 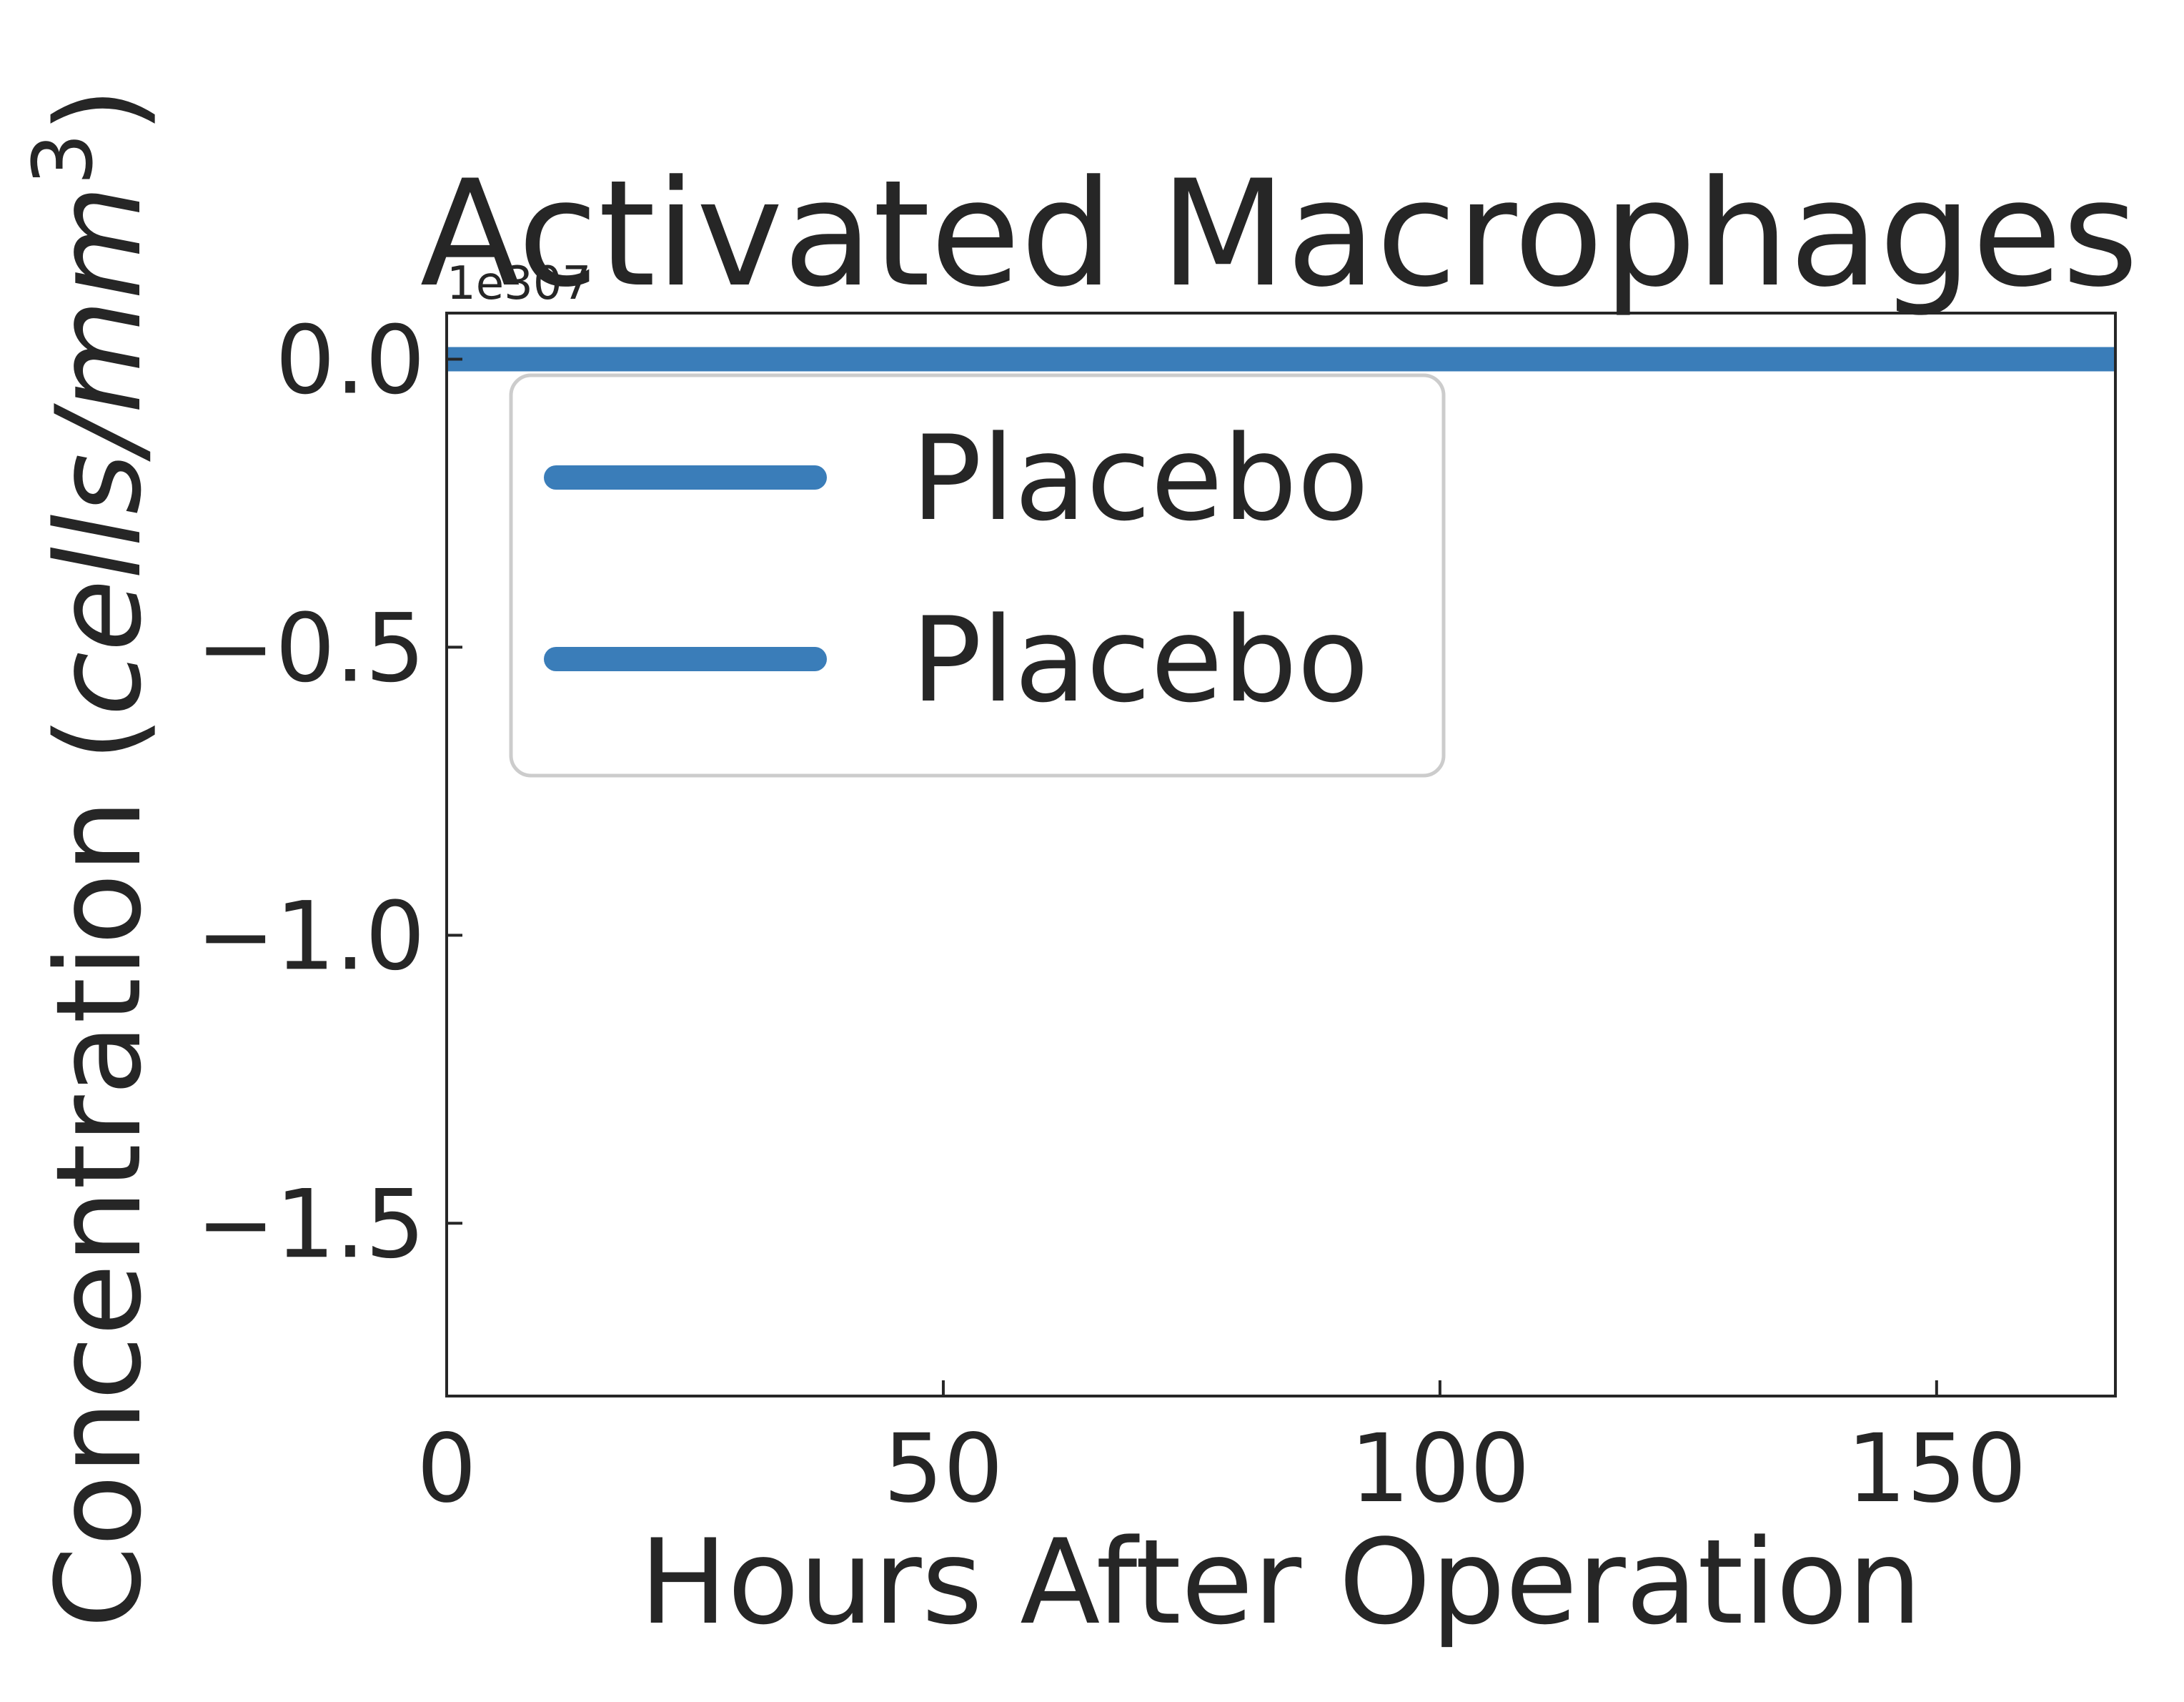 I want to click on y-tick-label: −1.0, so click(x=310, y=936).